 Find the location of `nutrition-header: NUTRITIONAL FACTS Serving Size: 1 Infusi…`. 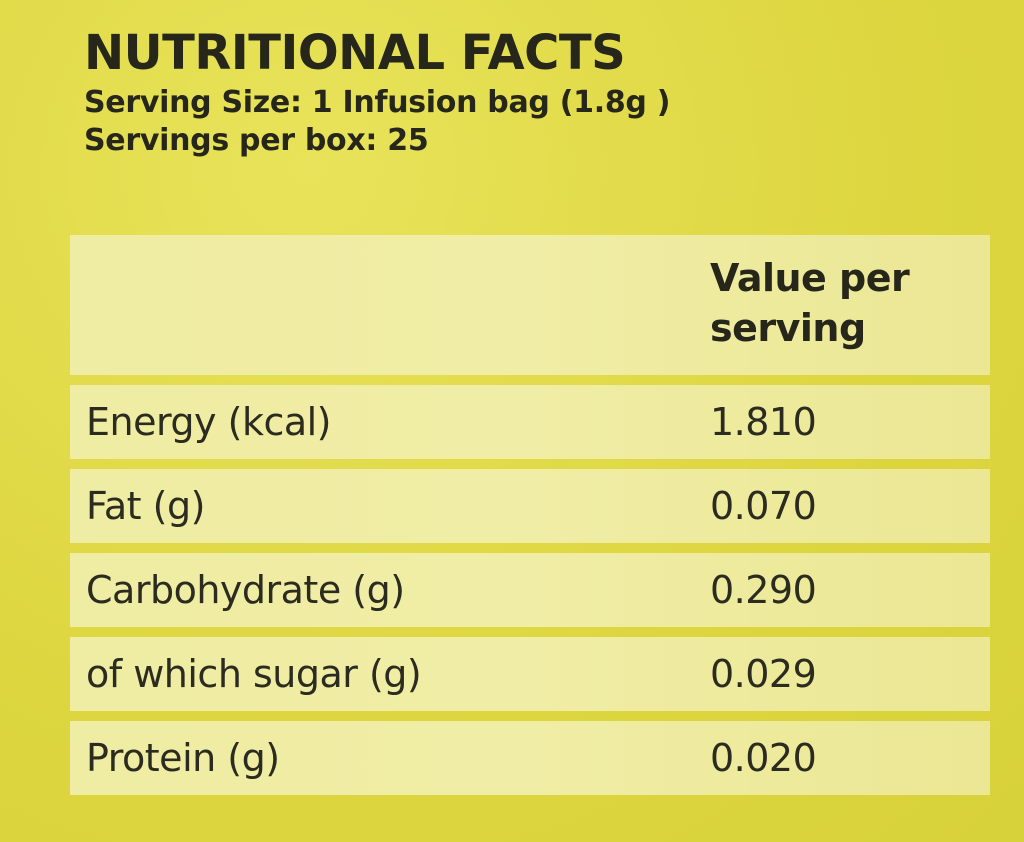

nutrition-header: NUTRITIONAL FACTS Serving Size: 1 Infusi… is located at coordinates (377, 91).